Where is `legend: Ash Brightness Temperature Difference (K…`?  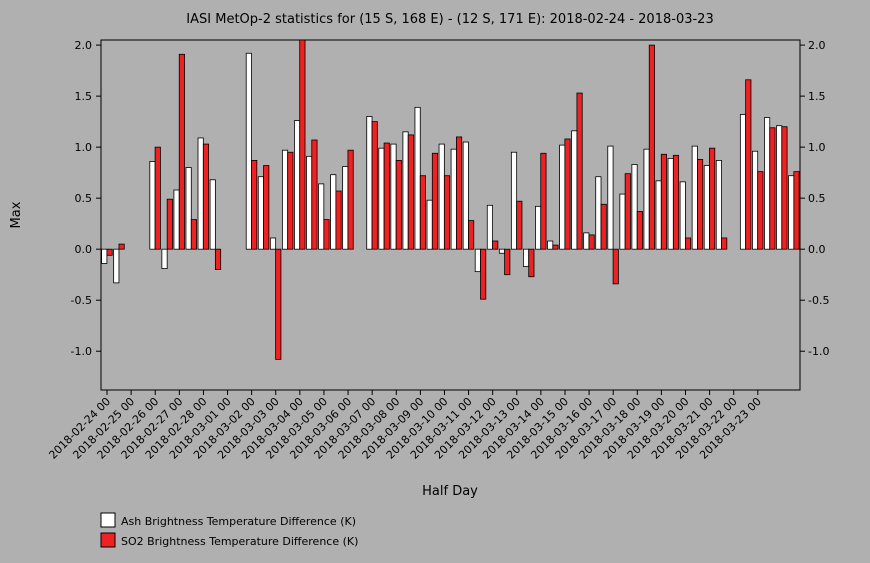 legend: Ash Brightness Temperature Difference (K… is located at coordinates (229, 530).